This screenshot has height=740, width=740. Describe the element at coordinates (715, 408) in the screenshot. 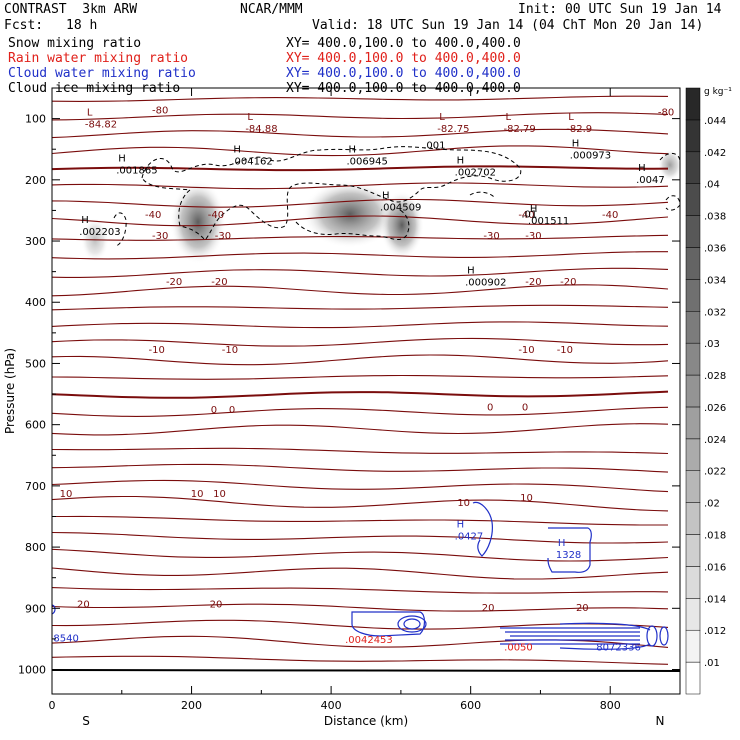

I see `colorbar-tick-label: .026` at that location.